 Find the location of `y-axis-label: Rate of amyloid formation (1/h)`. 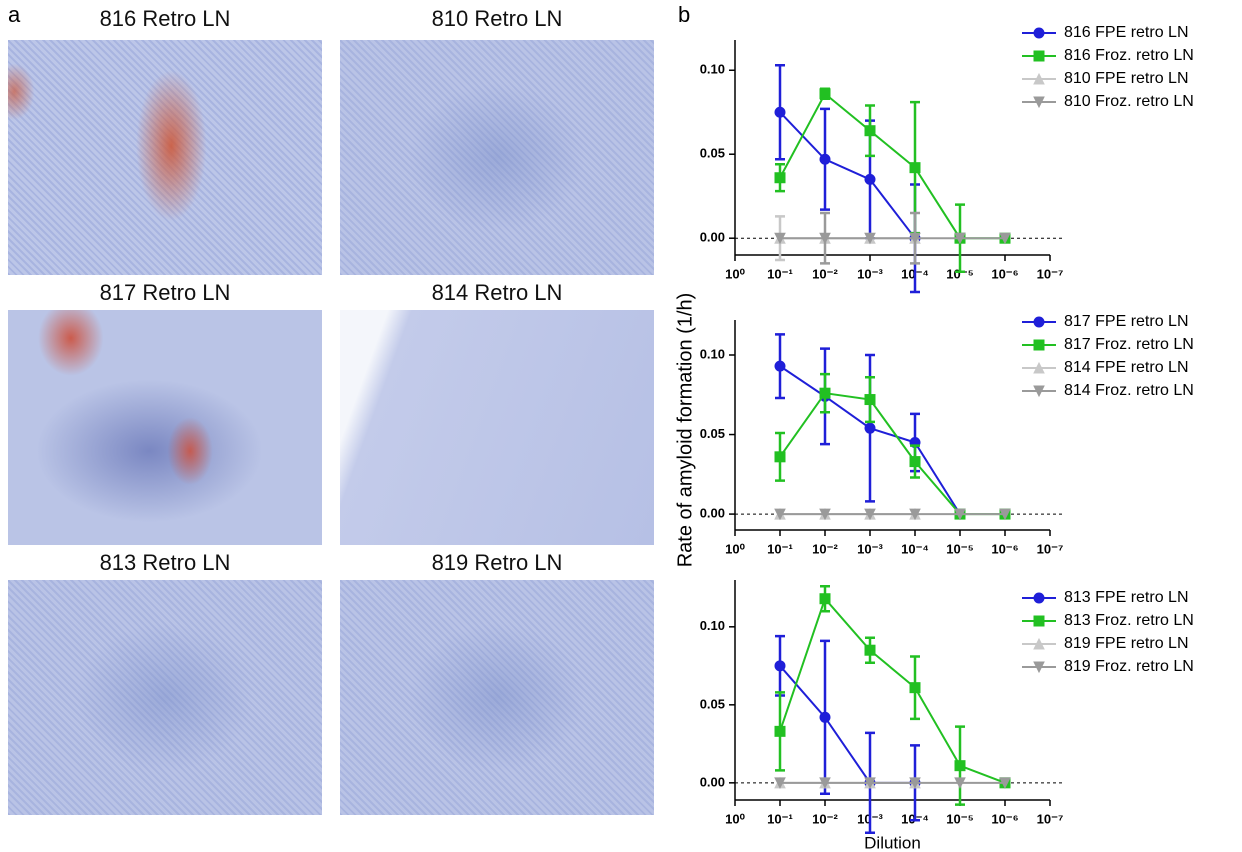

y-axis-label: Rate of amyloid formation (1/h) is located at coordinates (685, 430).